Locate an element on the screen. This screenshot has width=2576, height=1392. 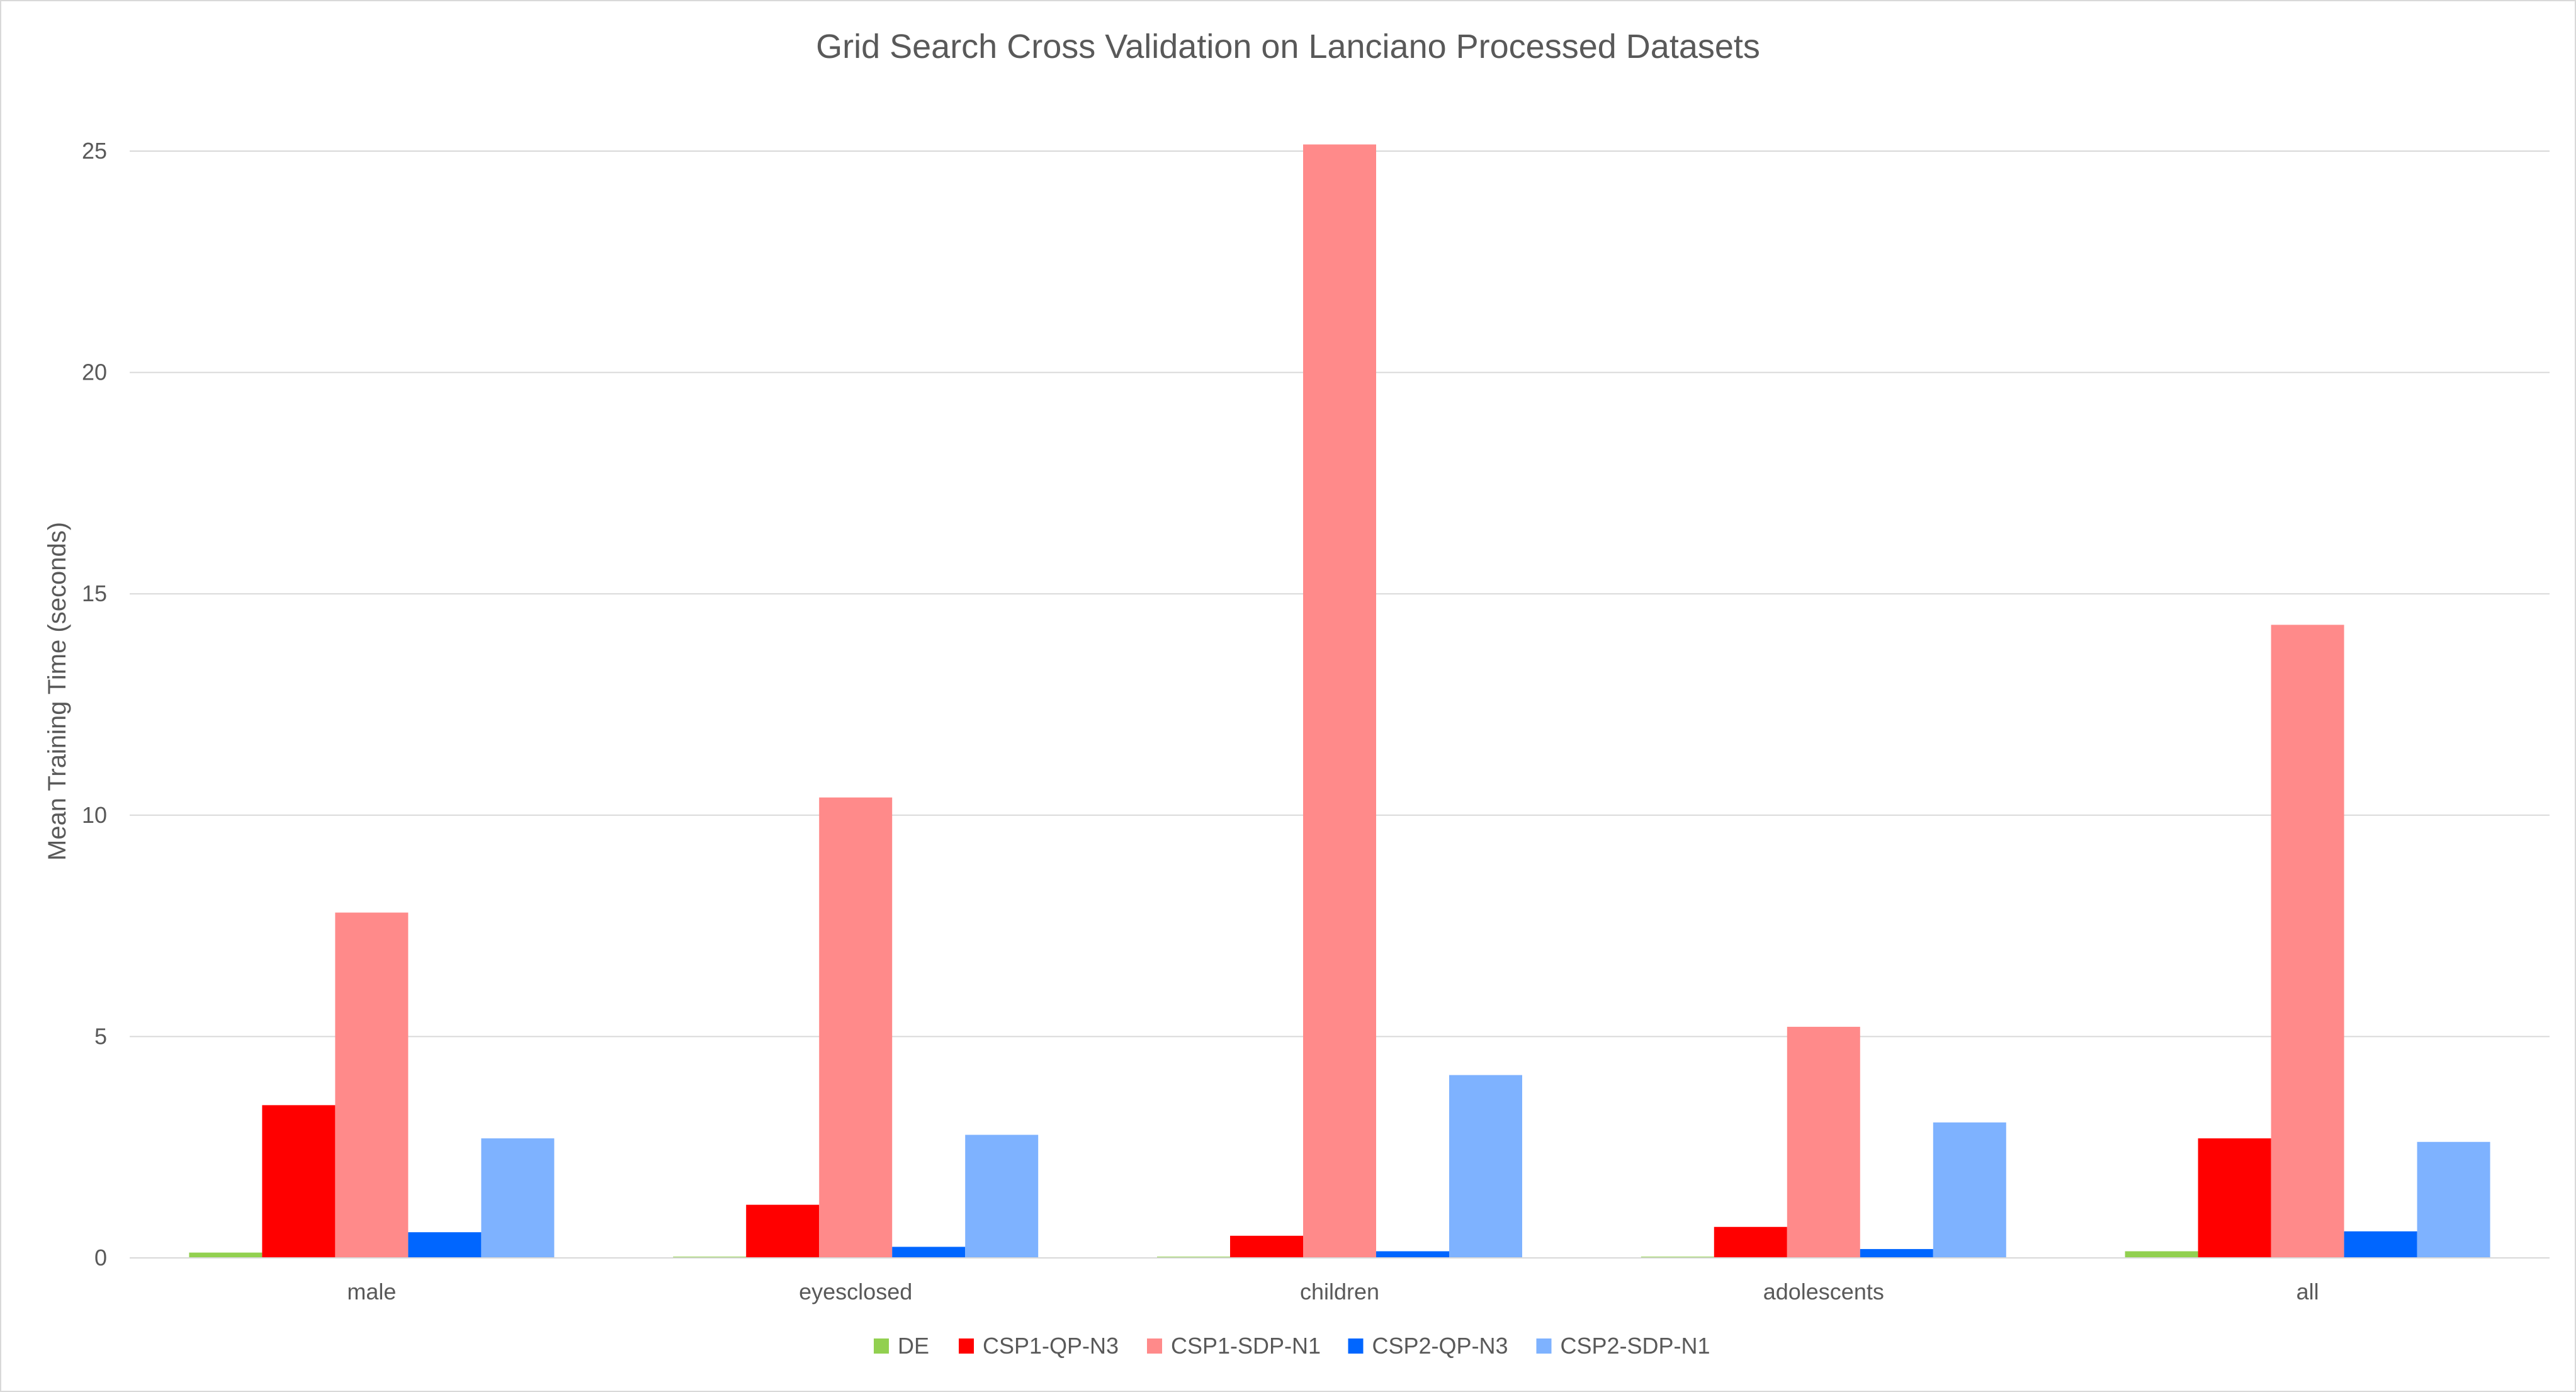
bar-csp1-qp-n3-all is located at coordinates (2234, 1198).